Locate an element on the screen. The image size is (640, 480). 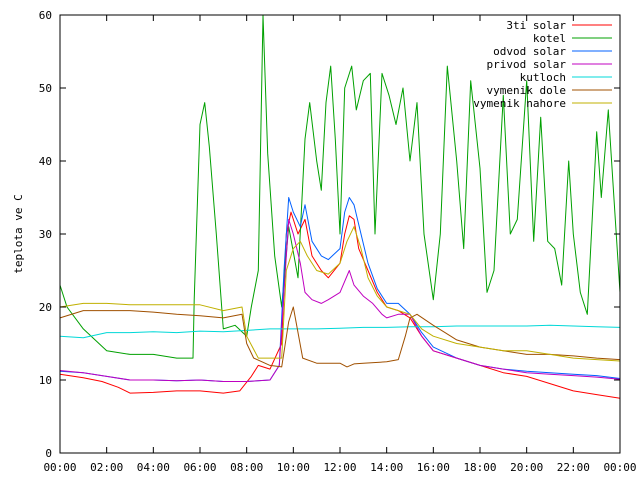
x-tick-label: 14:00 is located at coordinates (386, 467).